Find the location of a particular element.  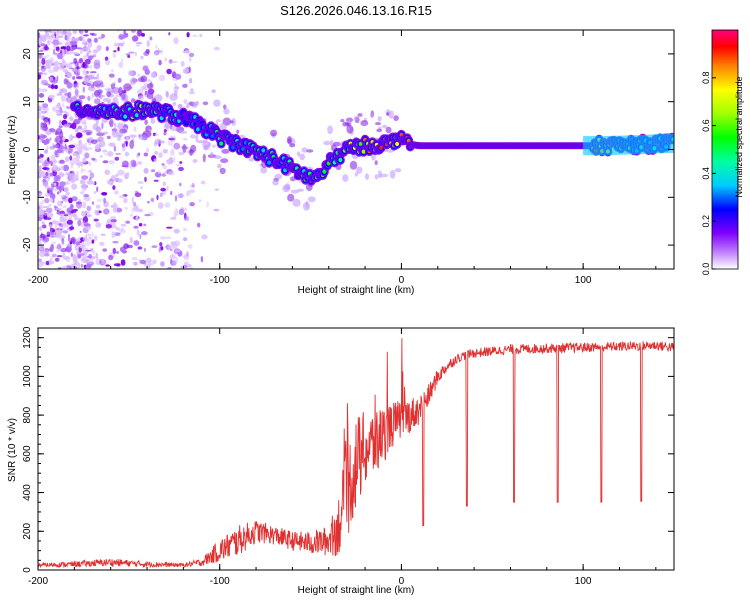

y-tick-label: 400 is located at coordinates (27, 492).